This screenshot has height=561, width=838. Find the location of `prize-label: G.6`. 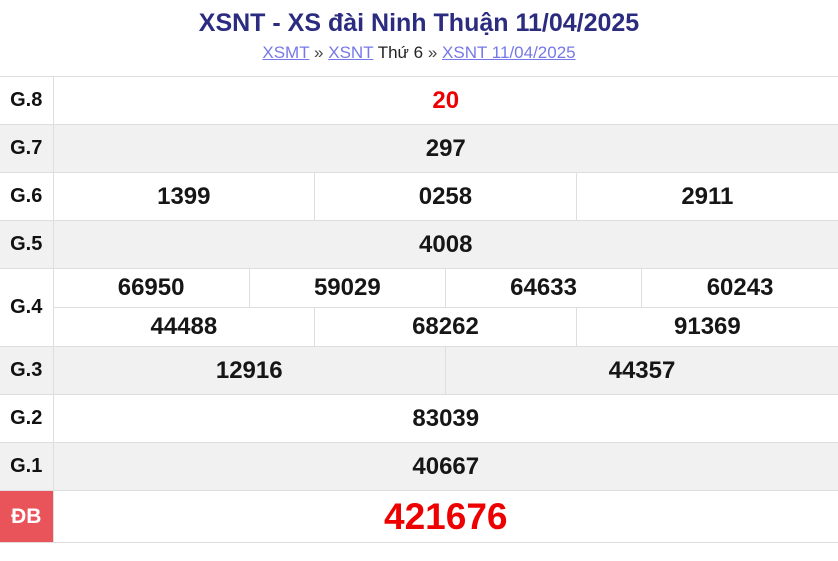

prize-label: G.6 is located at coordinates (27, 196).